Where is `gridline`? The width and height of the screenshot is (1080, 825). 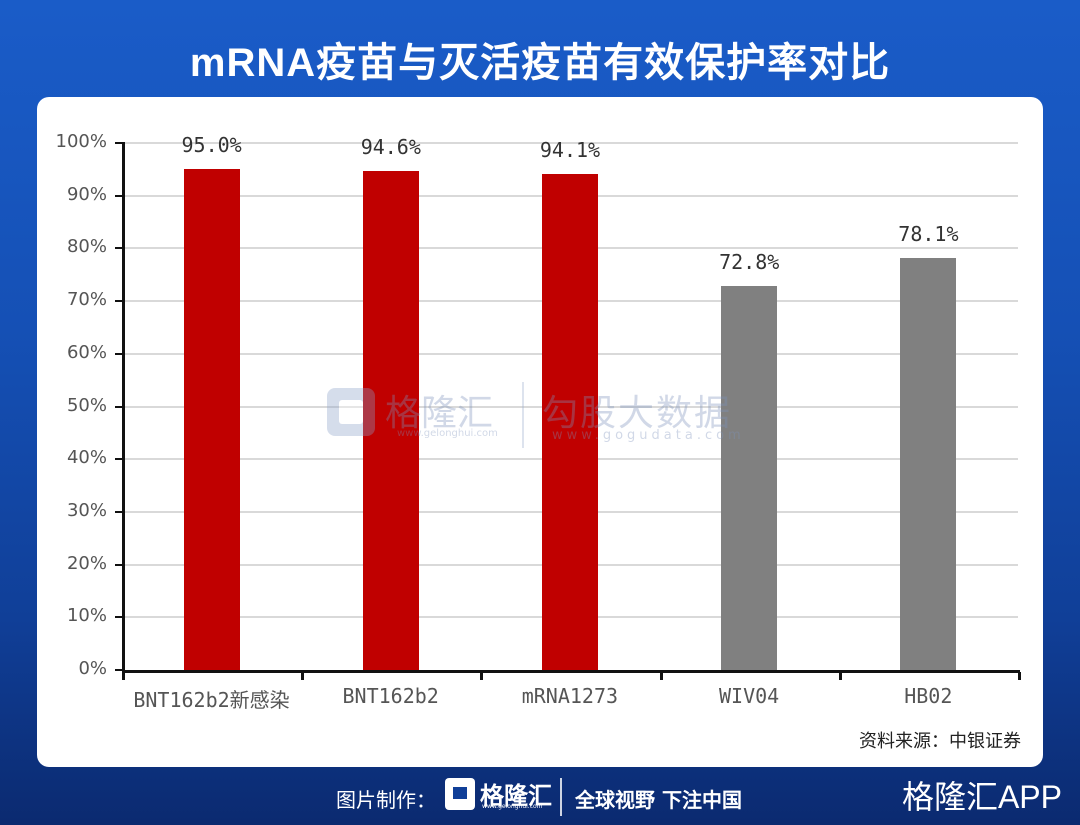
gridline is located at coordinates (571, 143).